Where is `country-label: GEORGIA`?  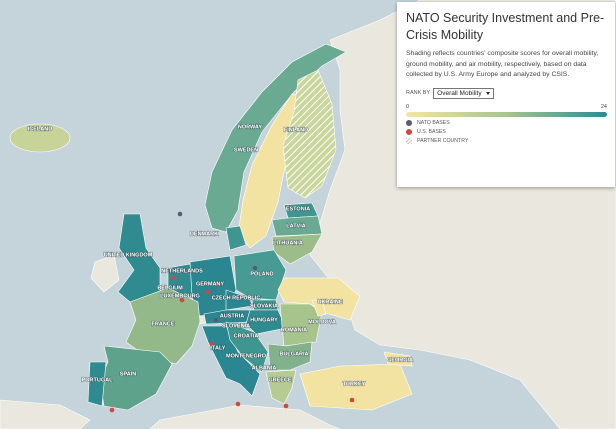 country-label: GEORGIA is located at coordinates (400, 360).